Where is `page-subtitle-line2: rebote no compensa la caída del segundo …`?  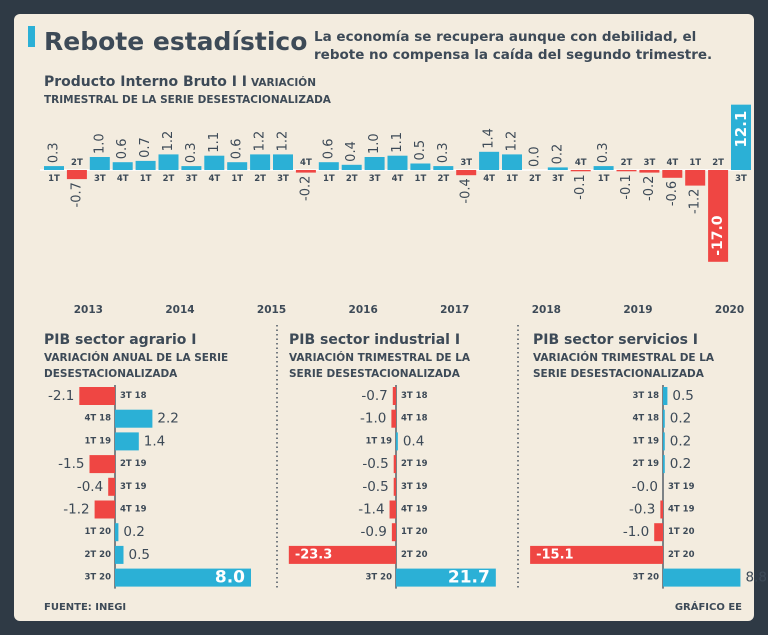
page-subtitle-line2: rebote no compensa la caída del segundo … is located at coordinates (513, 55).